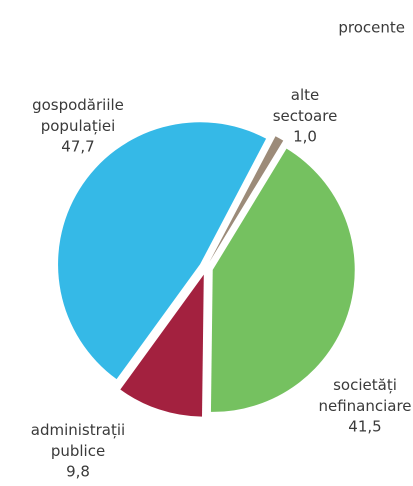  Describe the element at coordinates (78, 472) in the screenshot. I see `value-label: 9,8` at that location.